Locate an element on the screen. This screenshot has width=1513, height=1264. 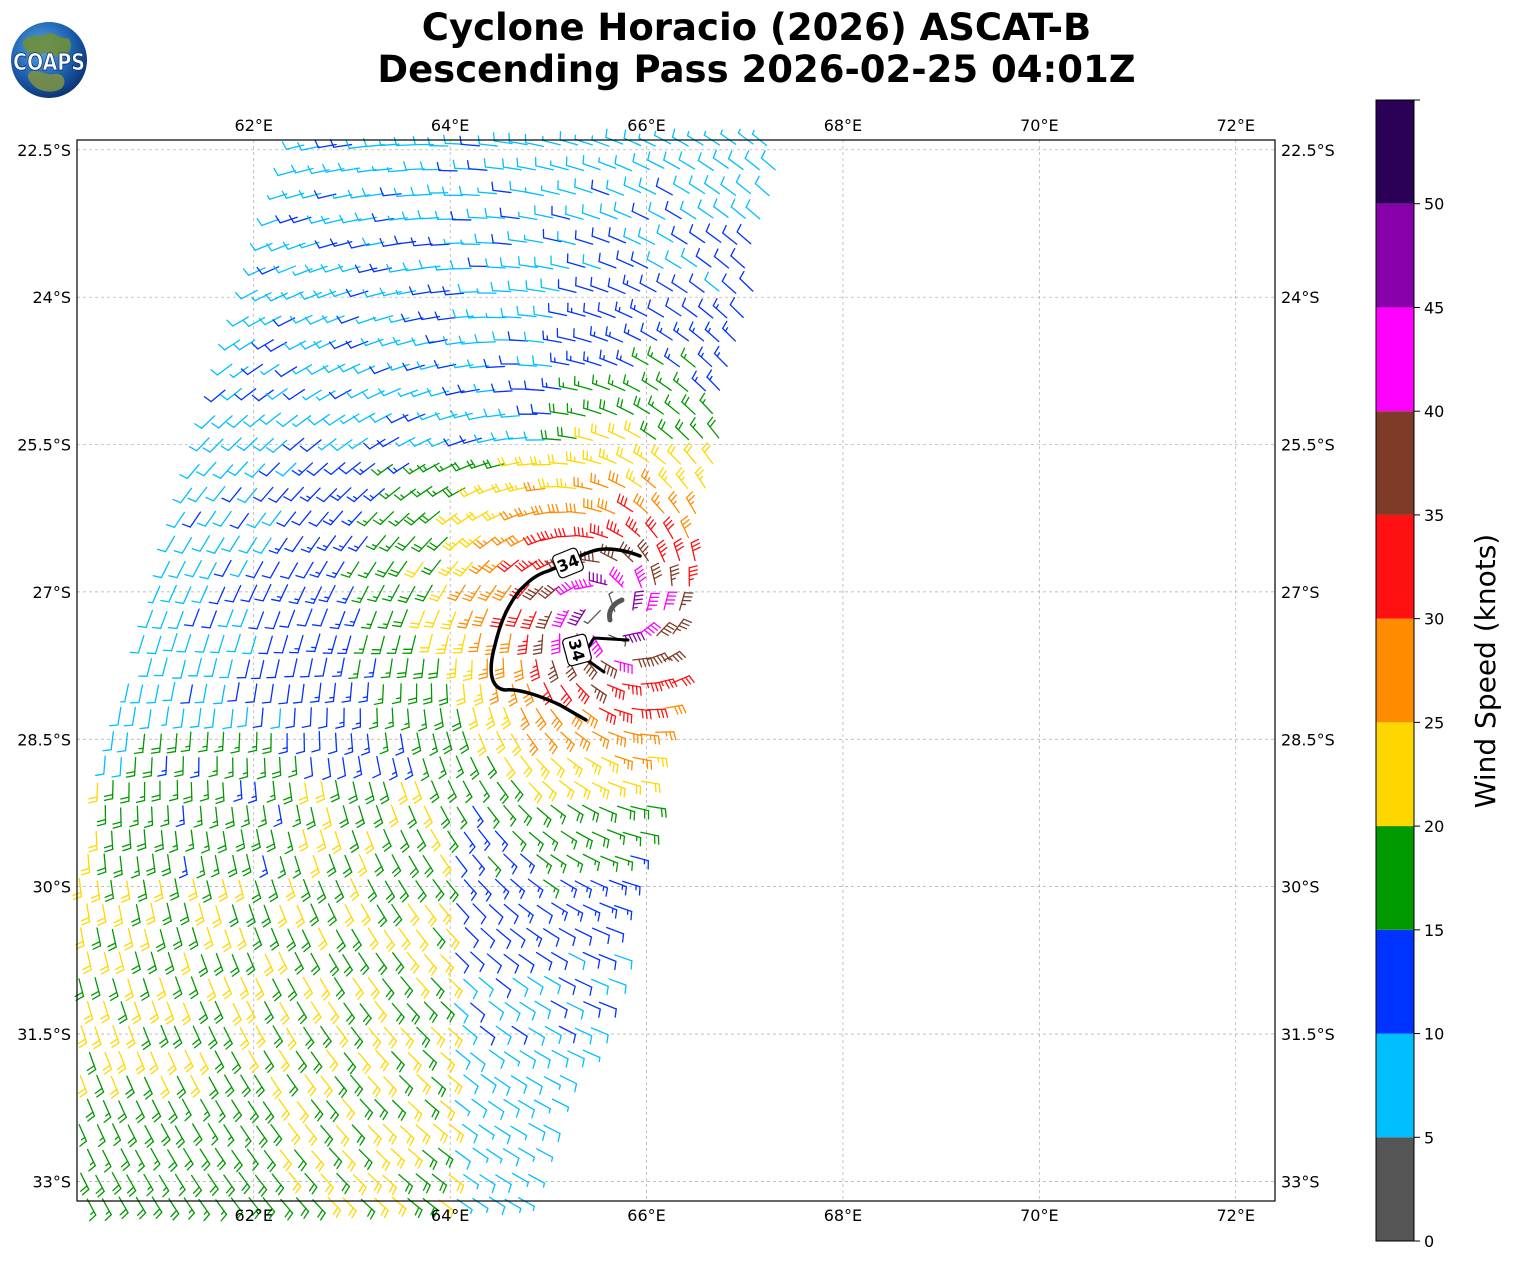
lat-tick-label-right: 25.5°S is located at coordinates (1308, 445).